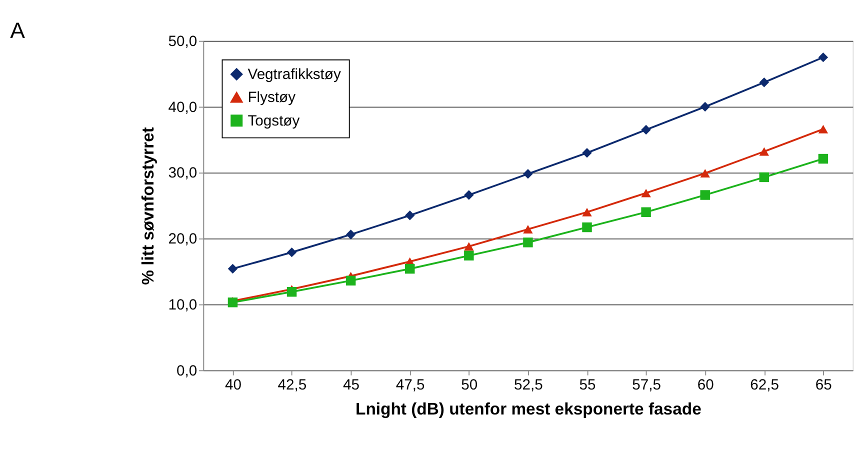 The width and height of the screenshot is (862, 461). Describe the element at coordinates (528, 385) in the screenshot. I see `x-tick-label: 52,5` at that location.